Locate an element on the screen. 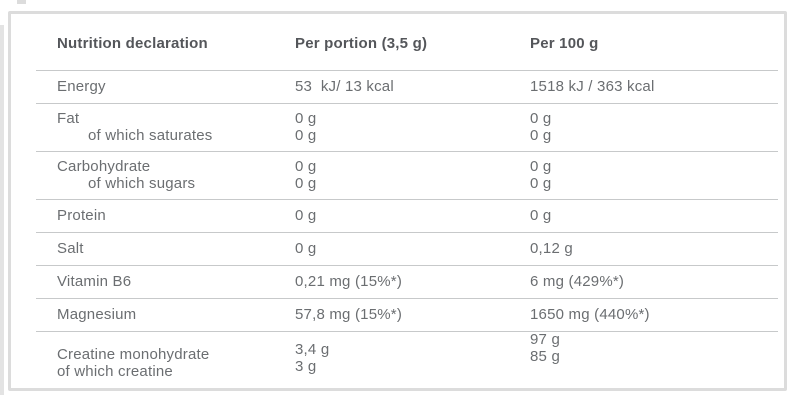 This screenshot has height=401, width=801. per-100g-cell: 1518 kJ / 363 kcal is located at coordinates (654, 86).